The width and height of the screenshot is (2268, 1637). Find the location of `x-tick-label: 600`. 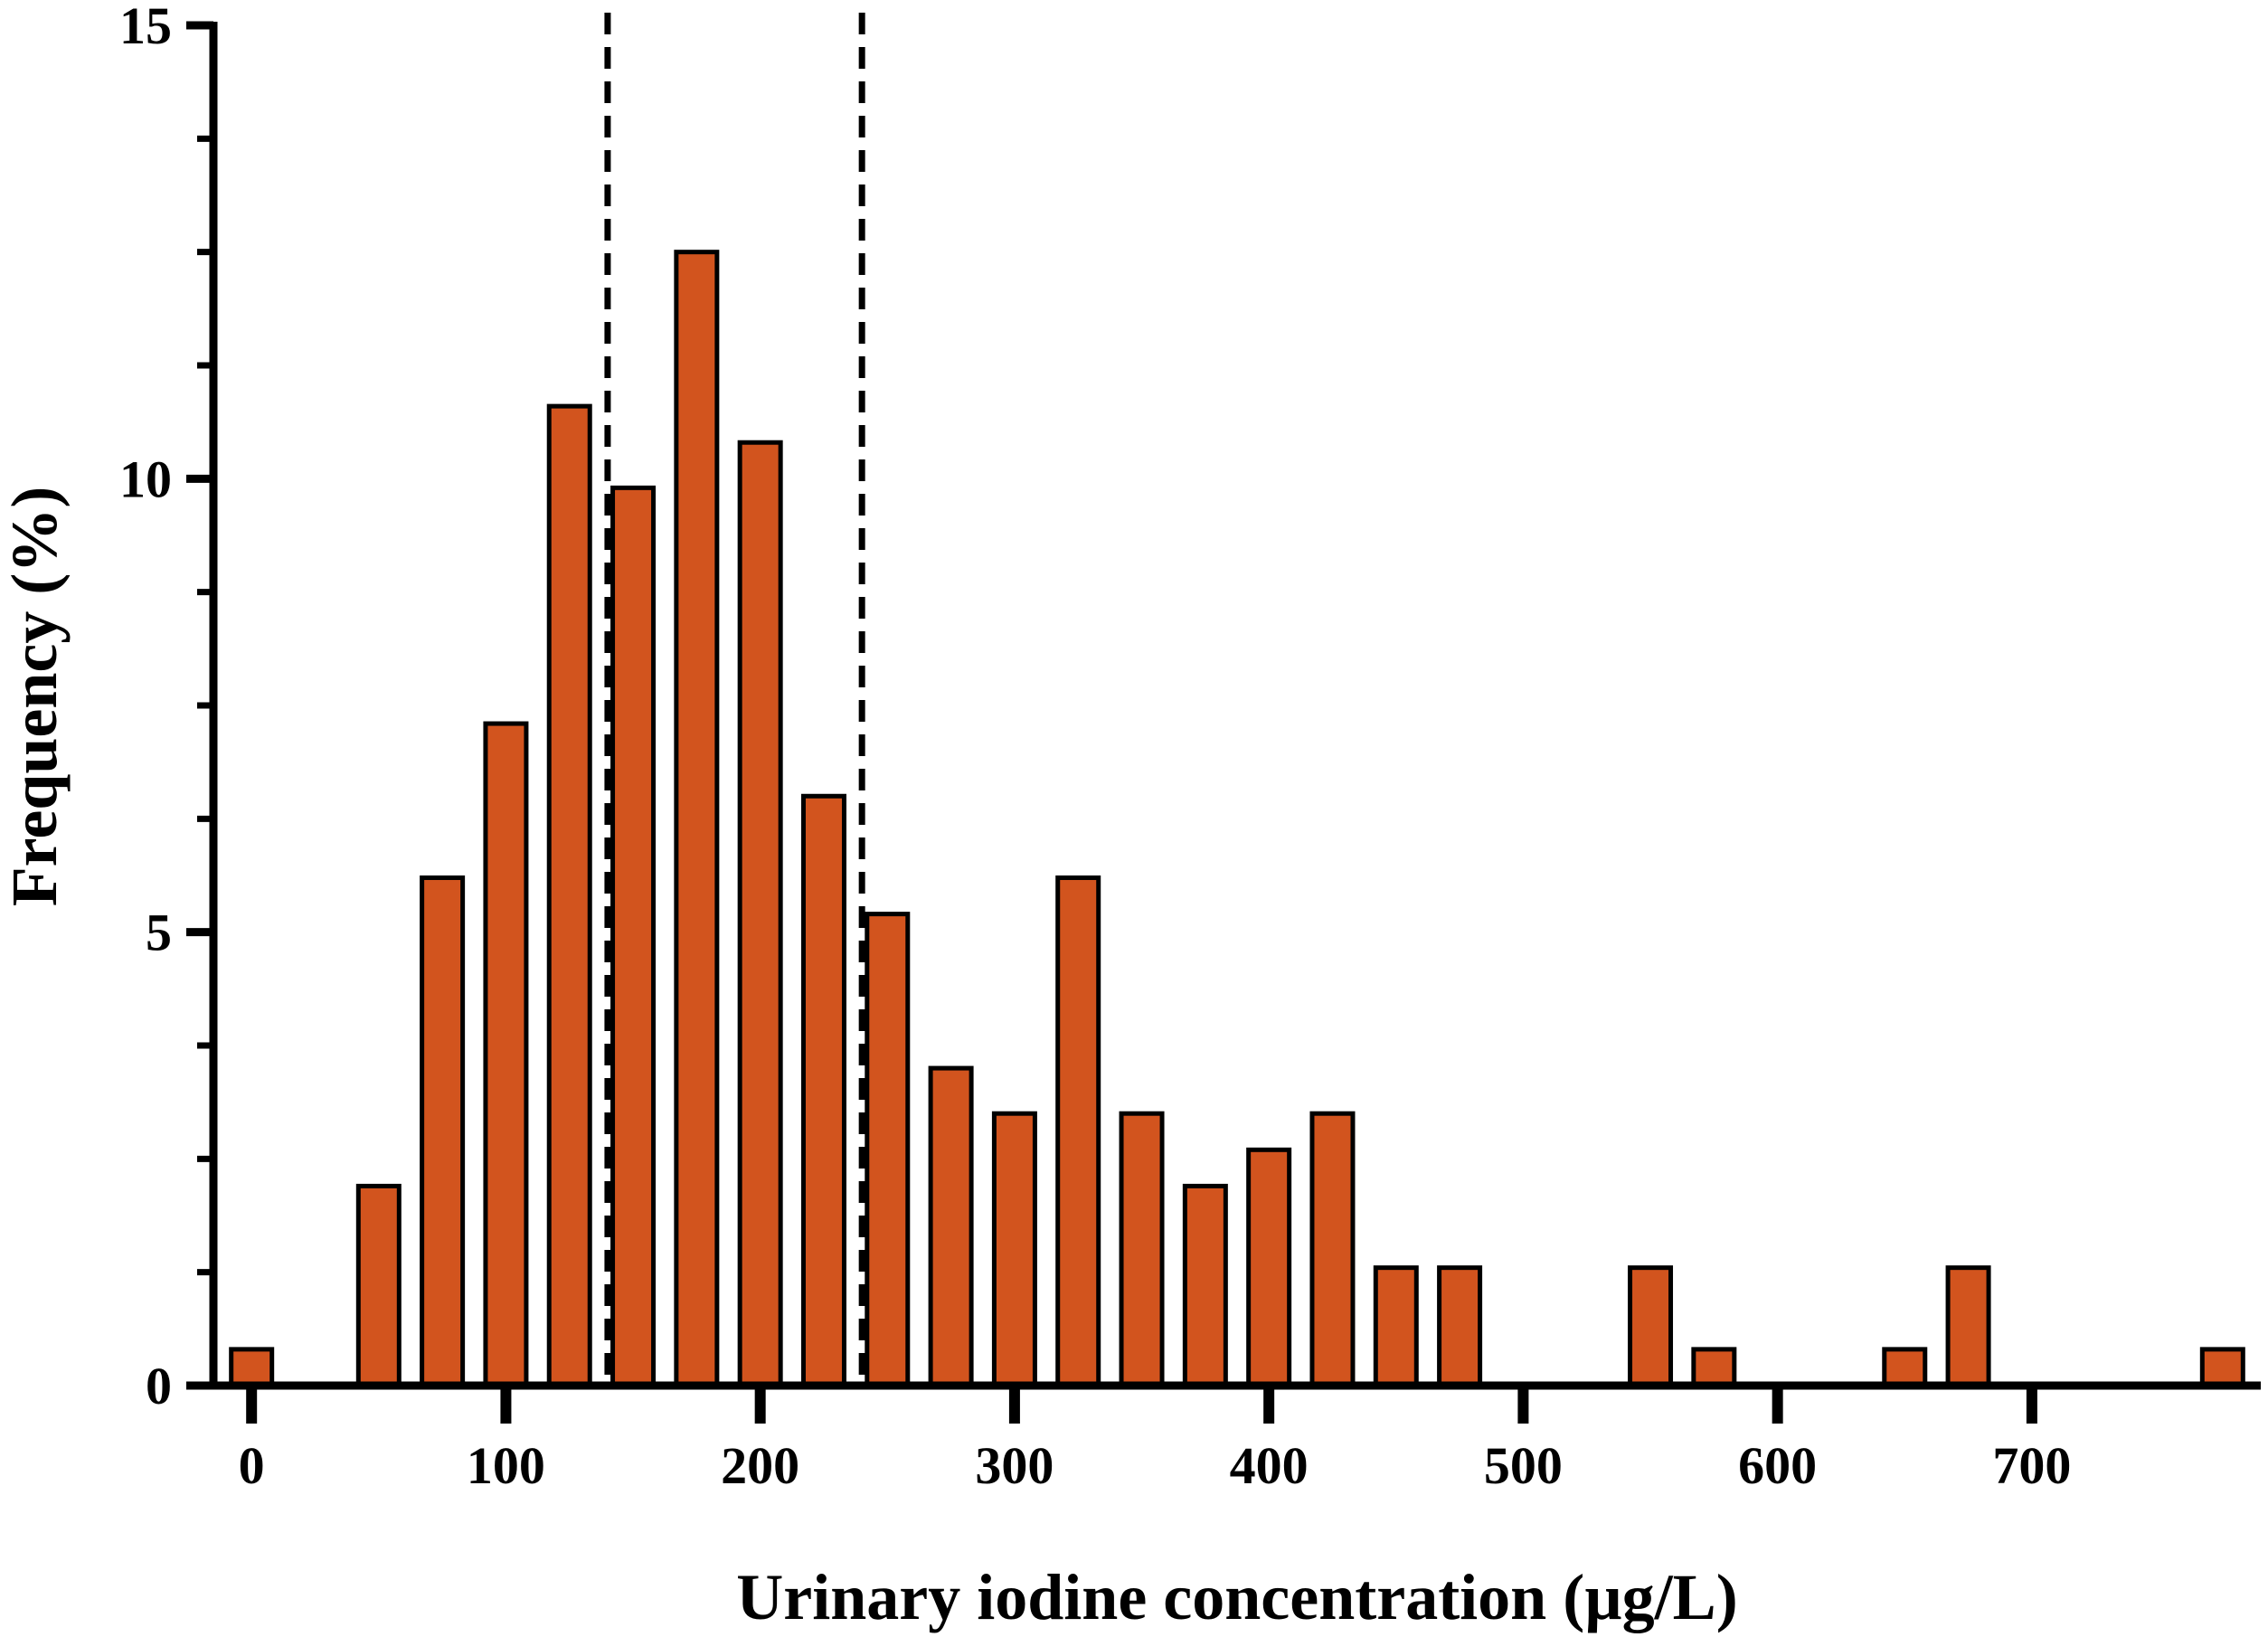

x-tick-label: 600 is located at coordinates (1777, 1465).